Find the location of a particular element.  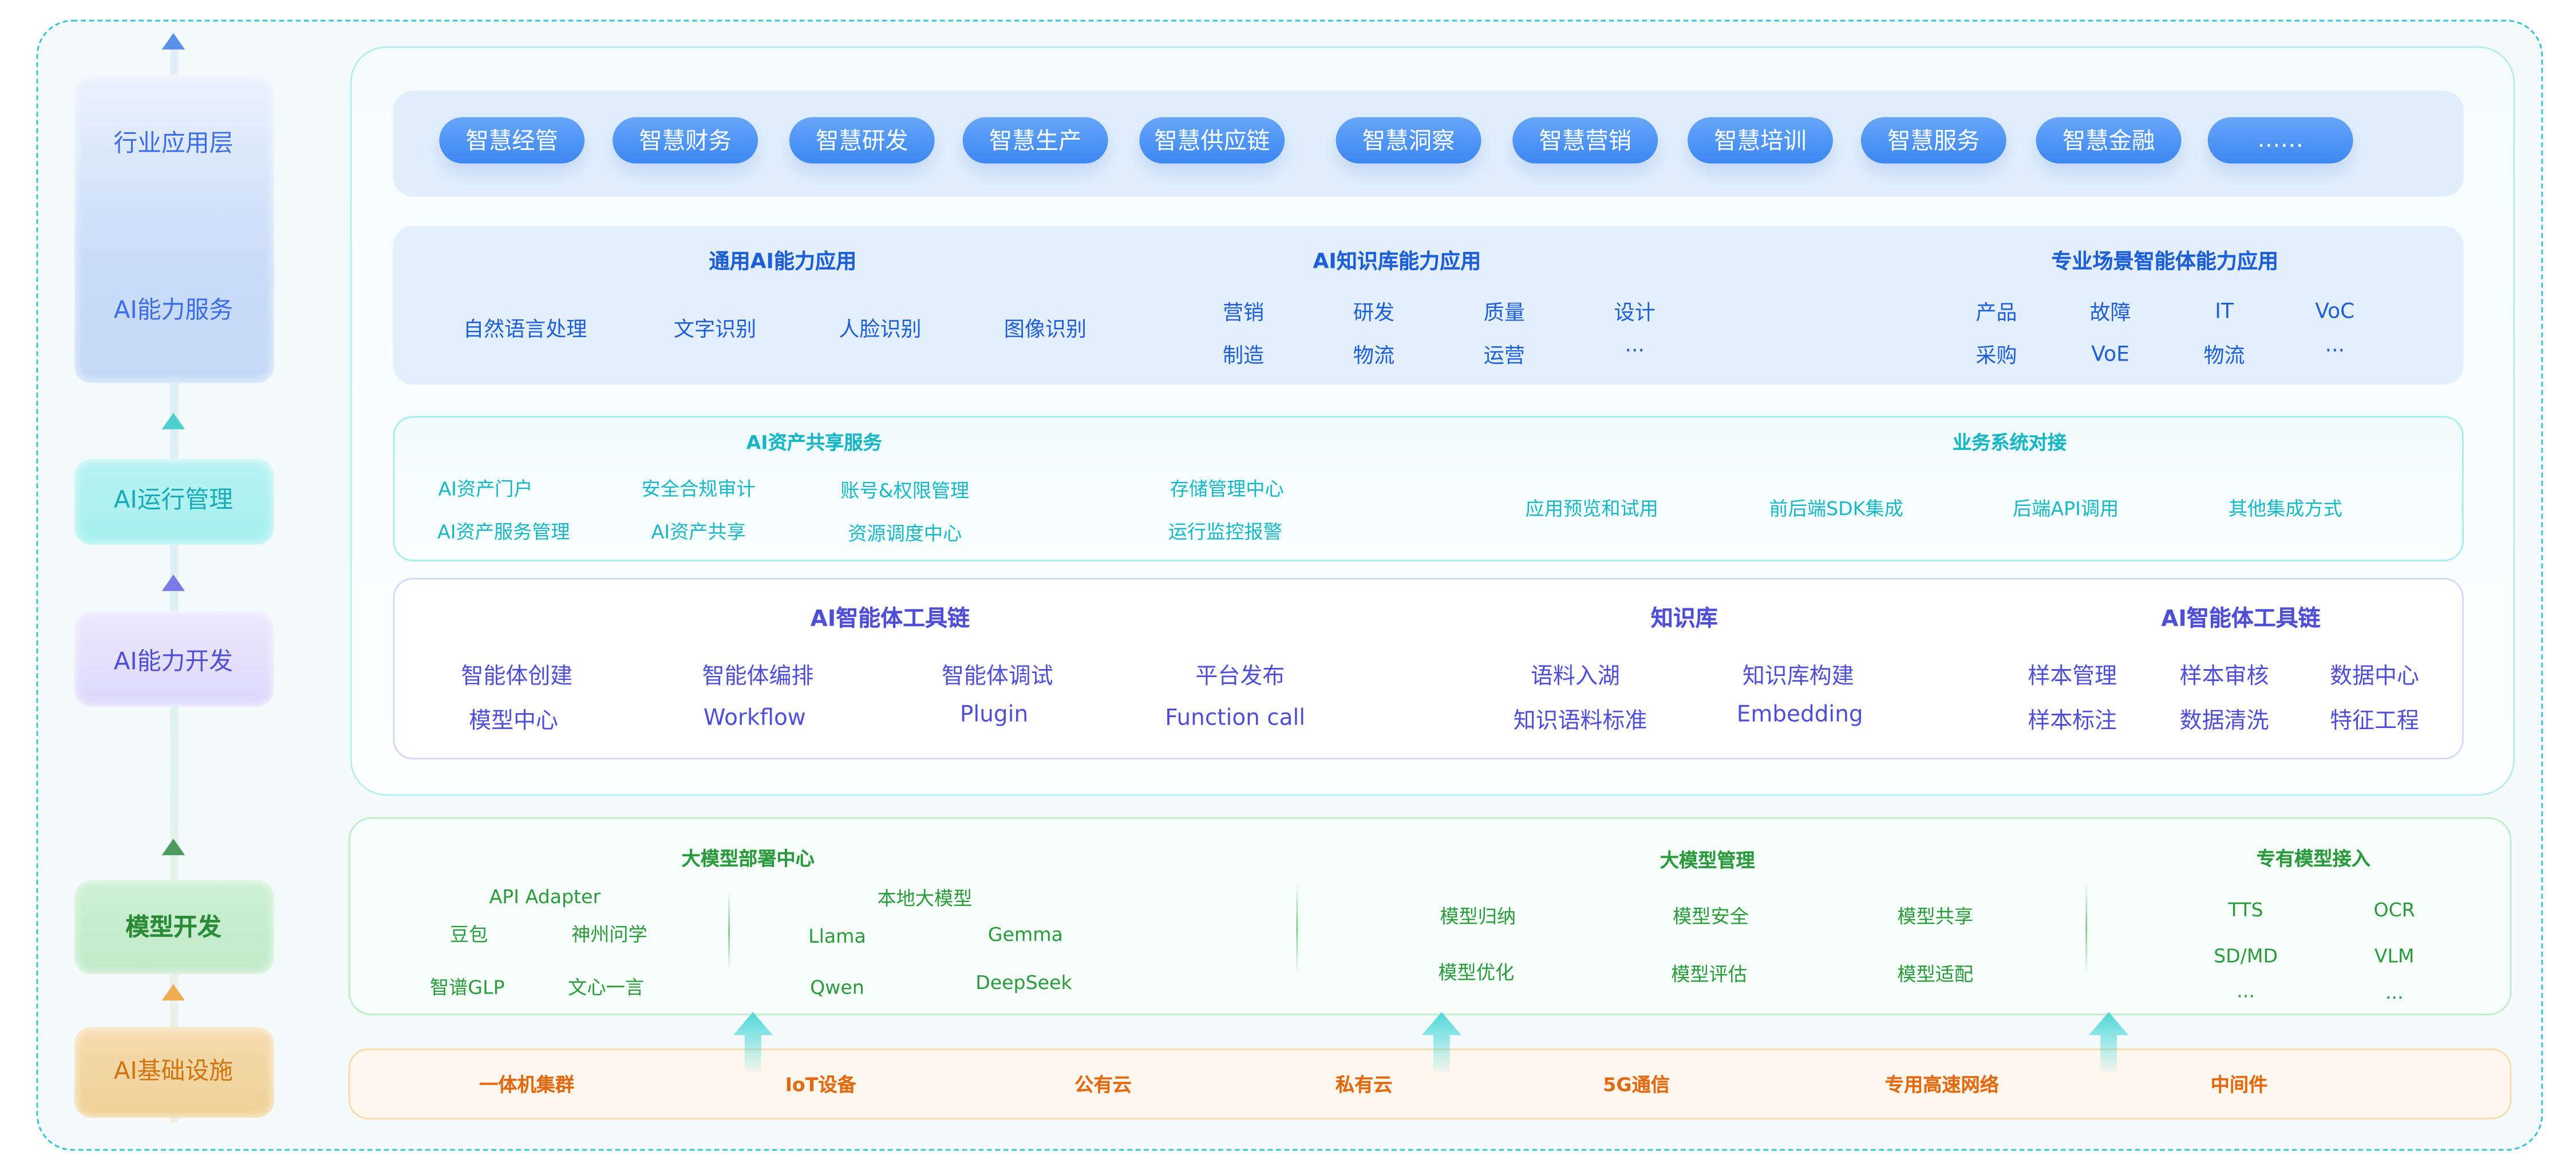

dev-item: Plugin is located at coordinates (994, 715).